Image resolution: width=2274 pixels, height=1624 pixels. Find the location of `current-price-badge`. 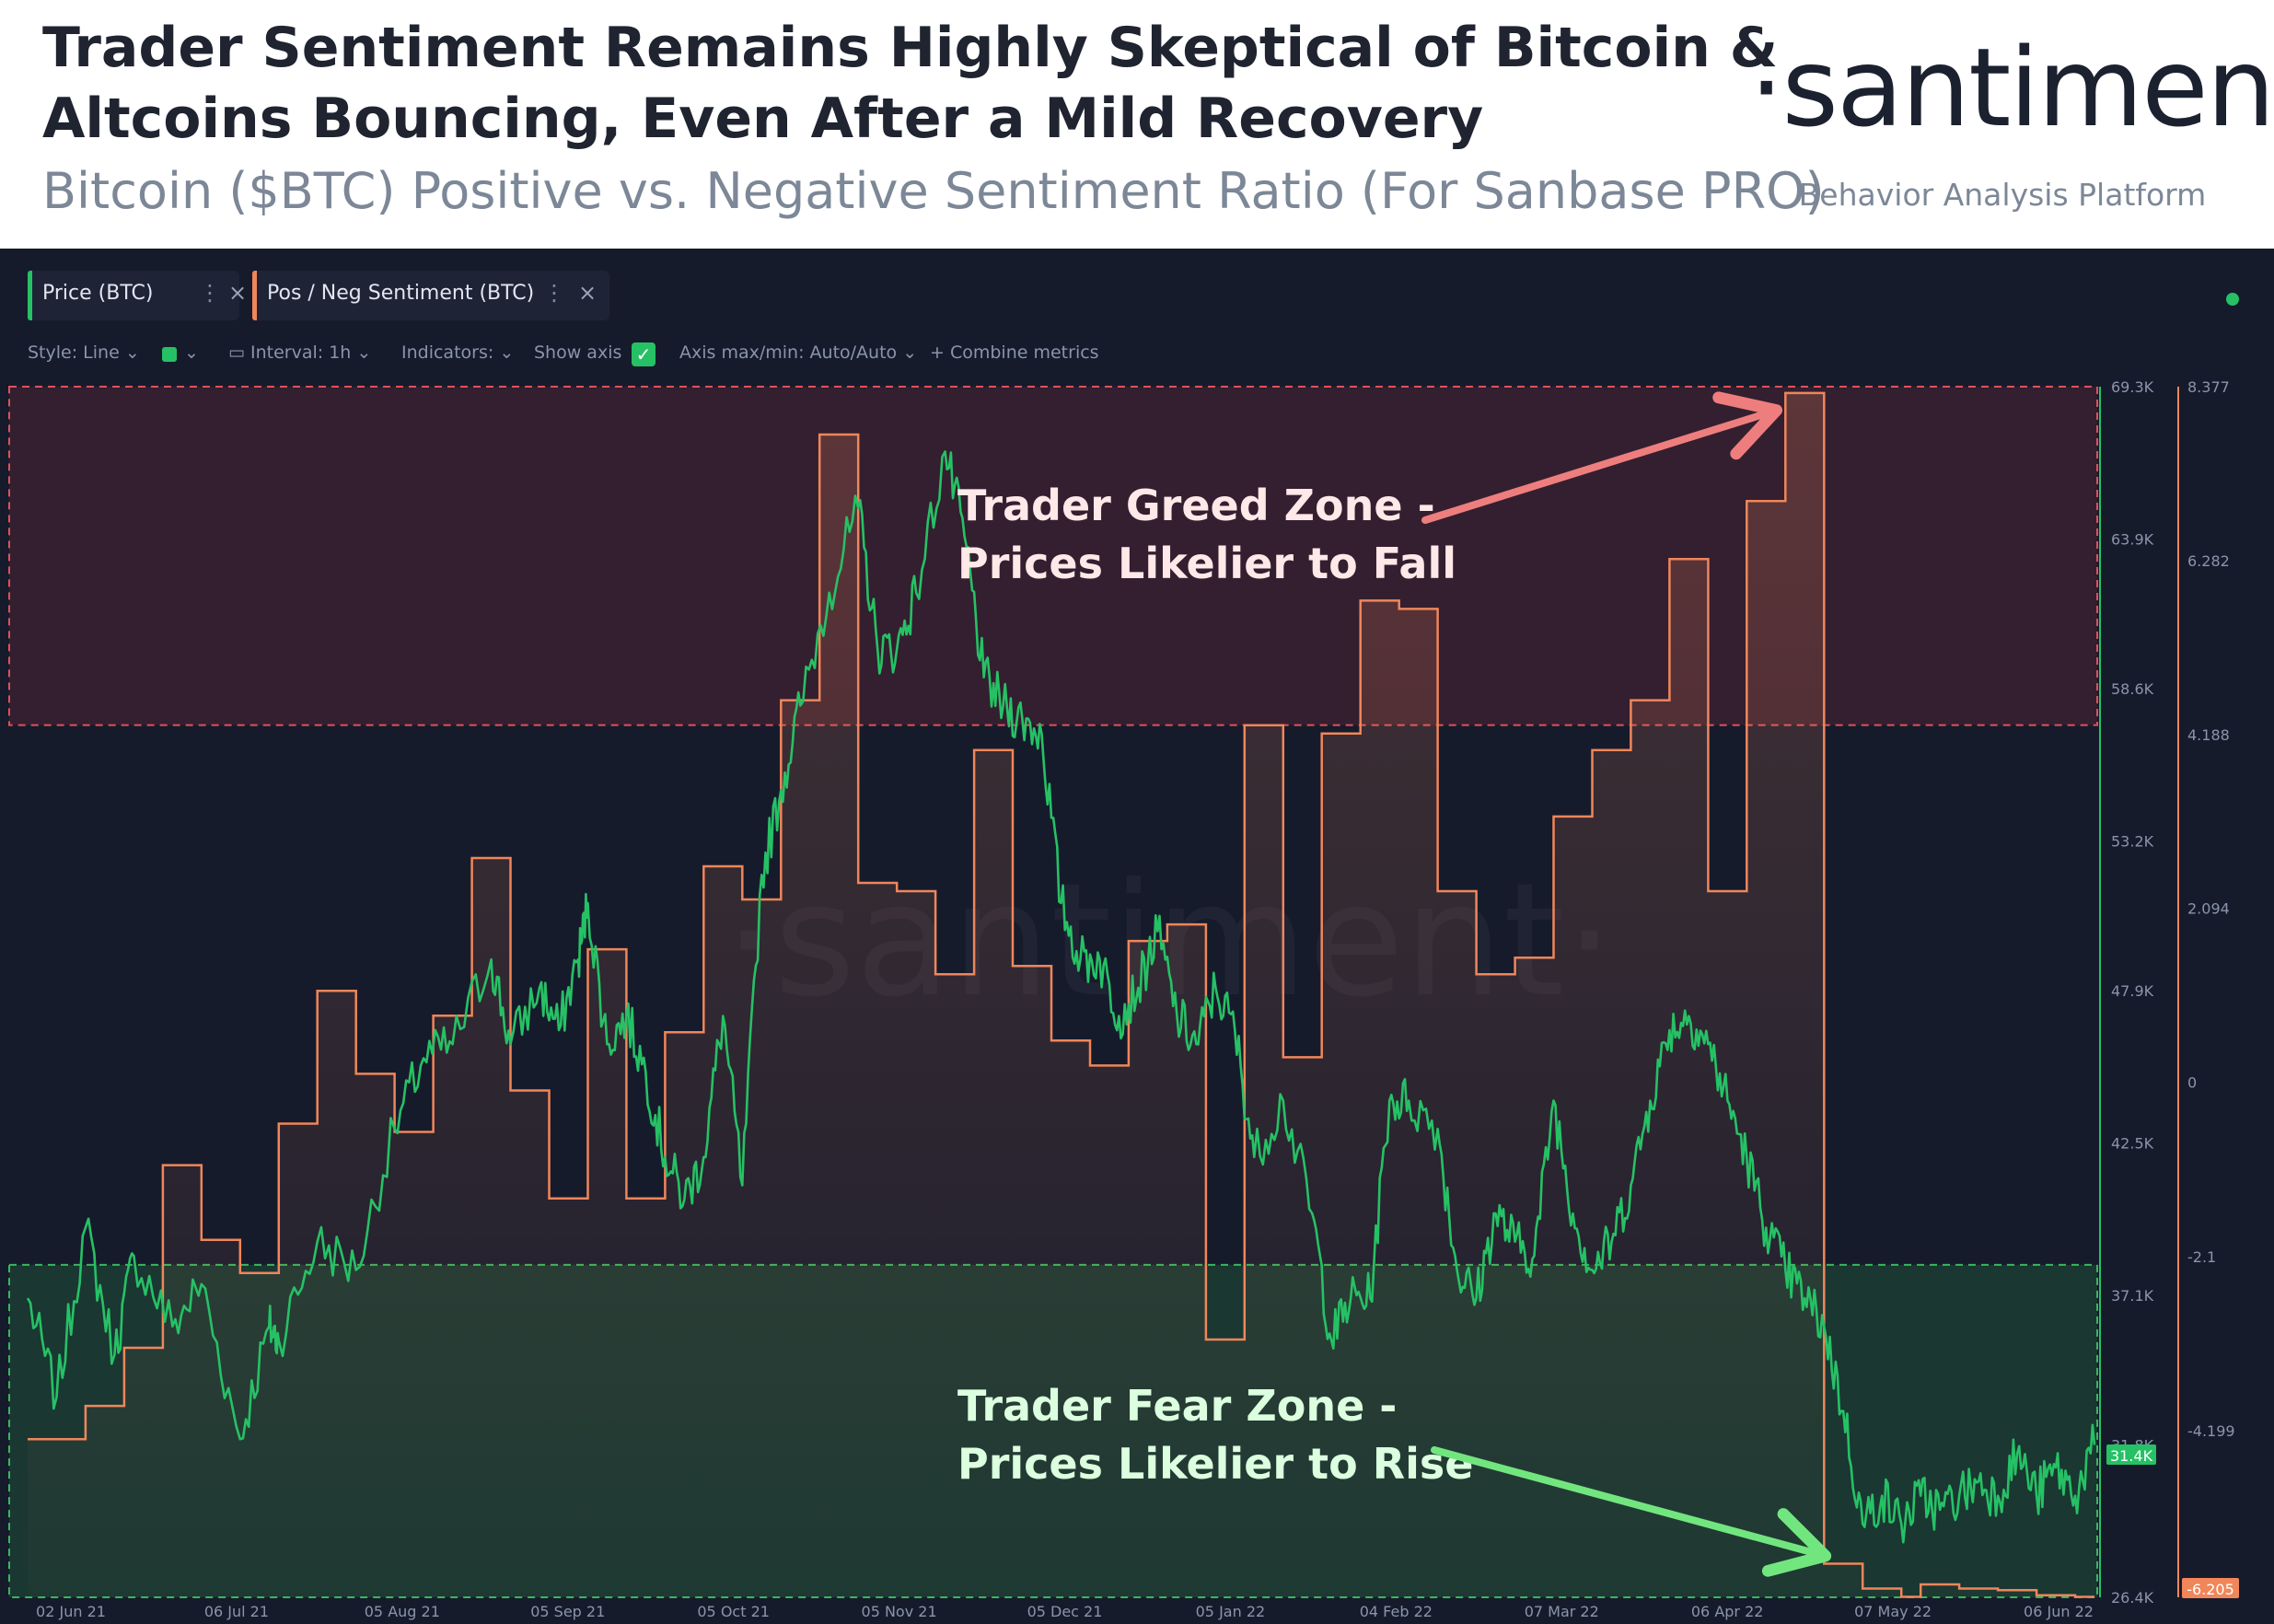

current-price-badge is located at coordinates (2131, 1454).